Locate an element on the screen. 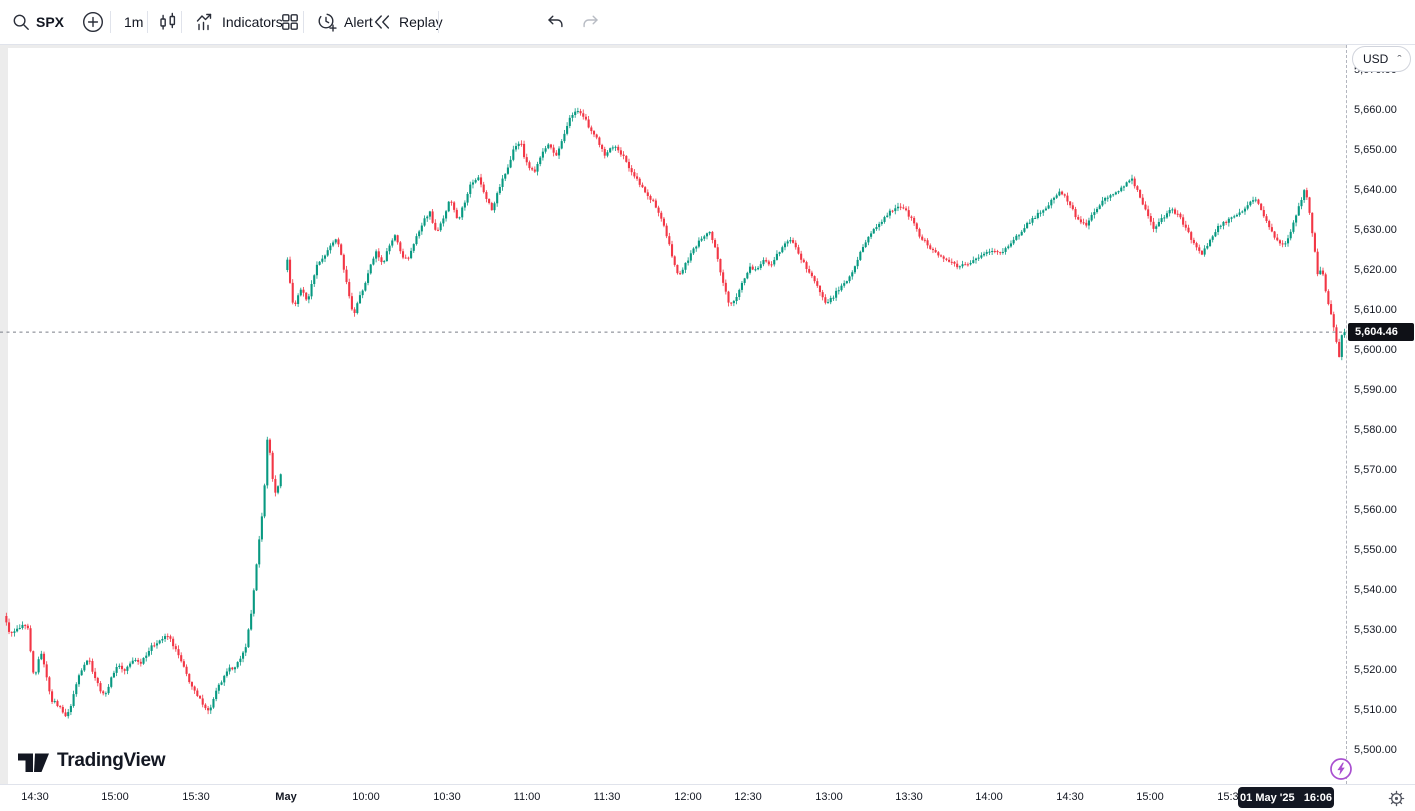 The width and height of the screenshot is (1415, 811). time-tick-label: 11:30 is located at coordinates (607, 797).